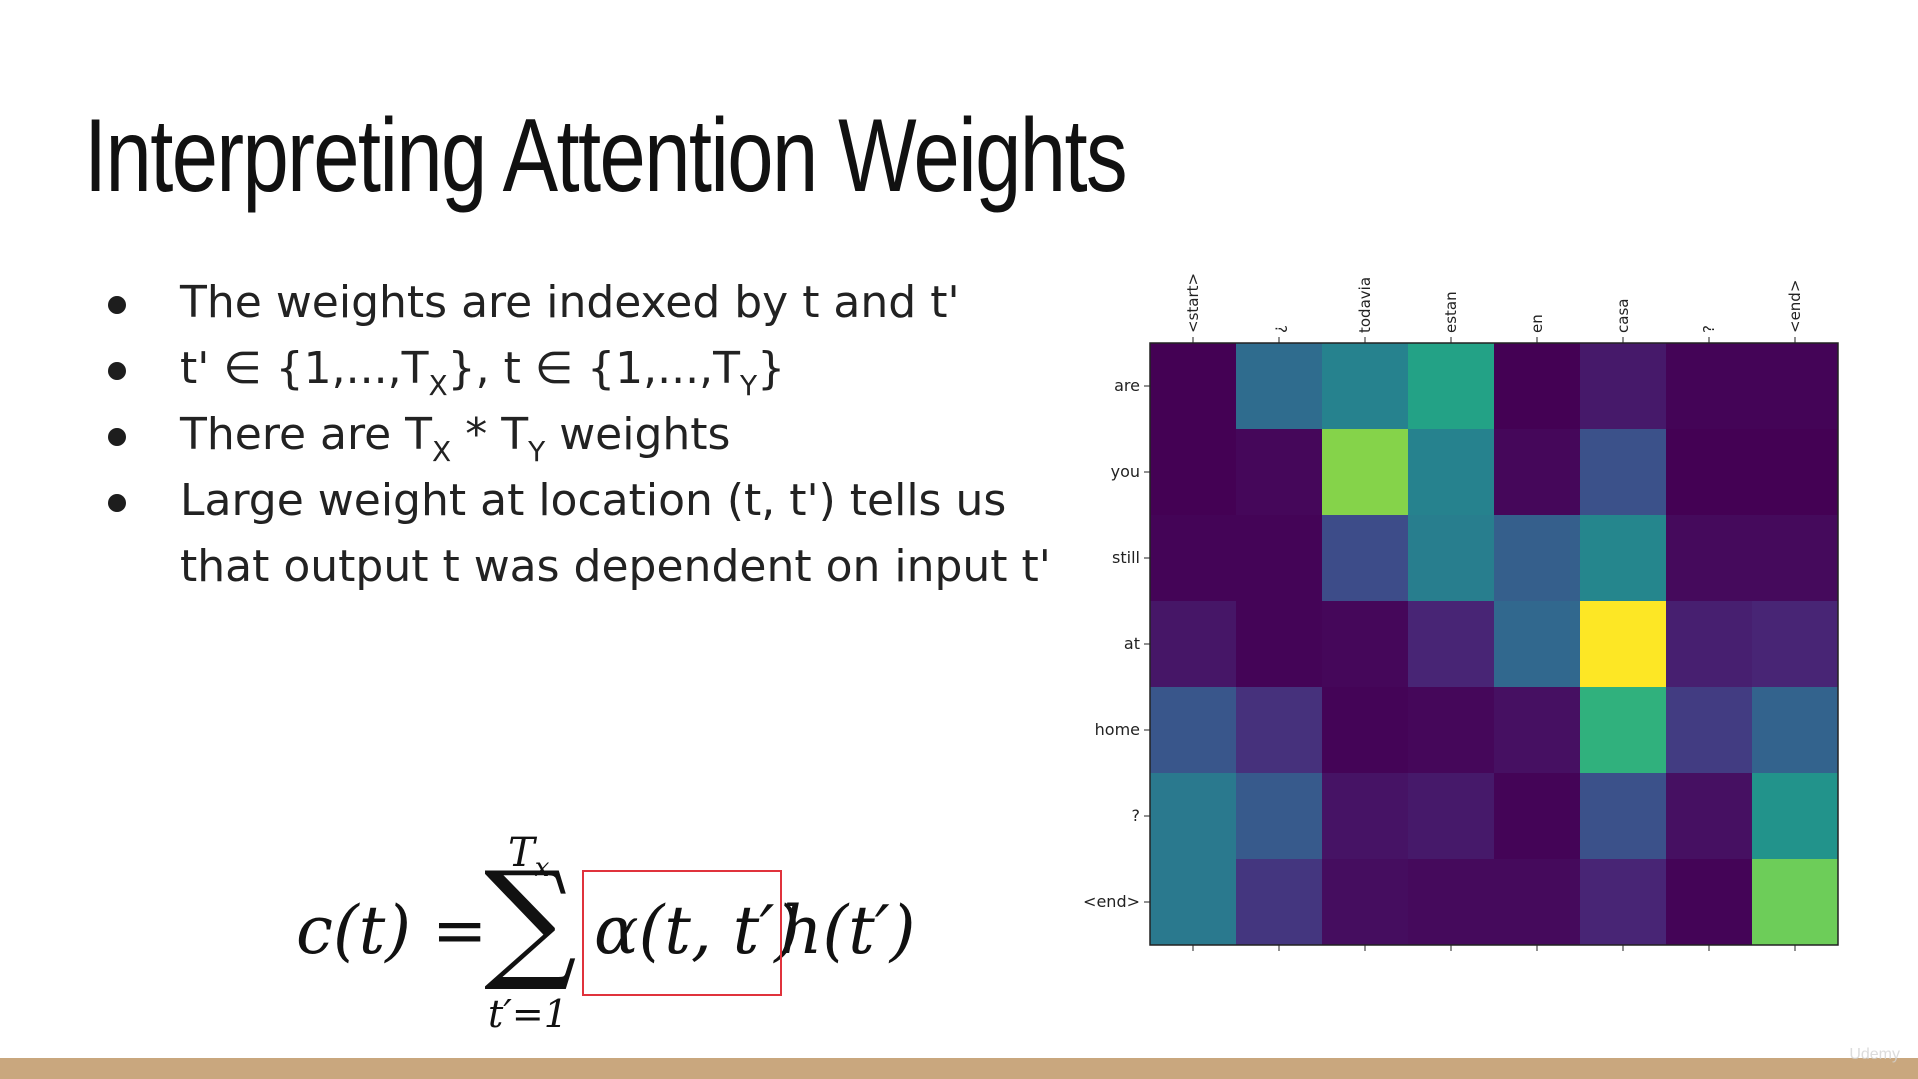 The height and width of the screenshot is (1079, 1918). Describe the element at coordinates (638, 434) in the screenshot. I see `bullet-text-part: weights` at that location.